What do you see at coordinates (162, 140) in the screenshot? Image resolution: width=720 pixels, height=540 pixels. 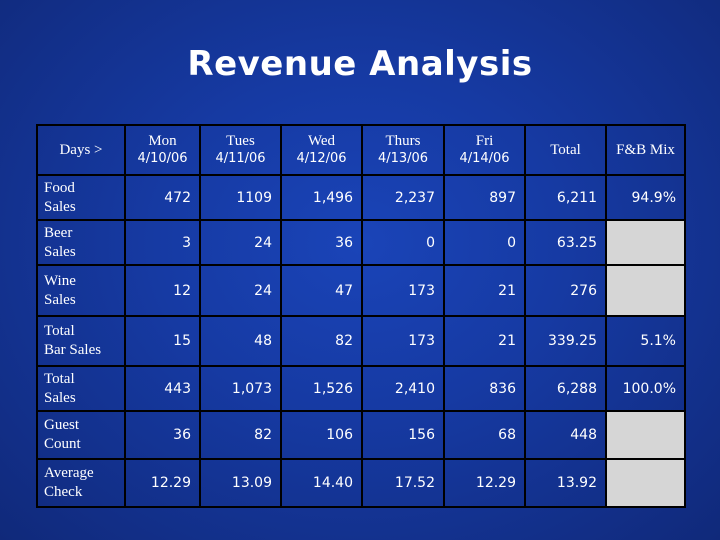 I see `day-name: Mon` at bounding box center [162, 140].